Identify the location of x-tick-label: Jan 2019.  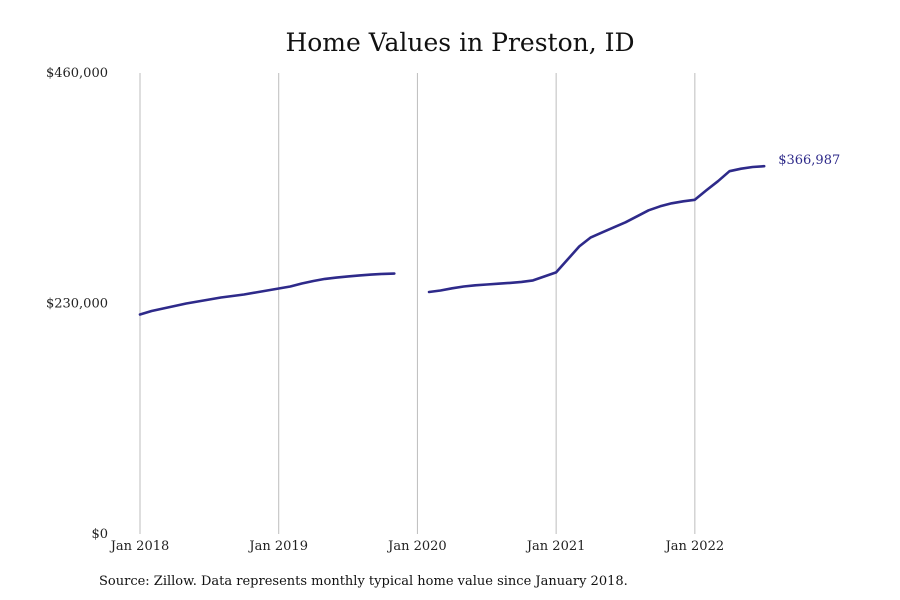
(277, 546).